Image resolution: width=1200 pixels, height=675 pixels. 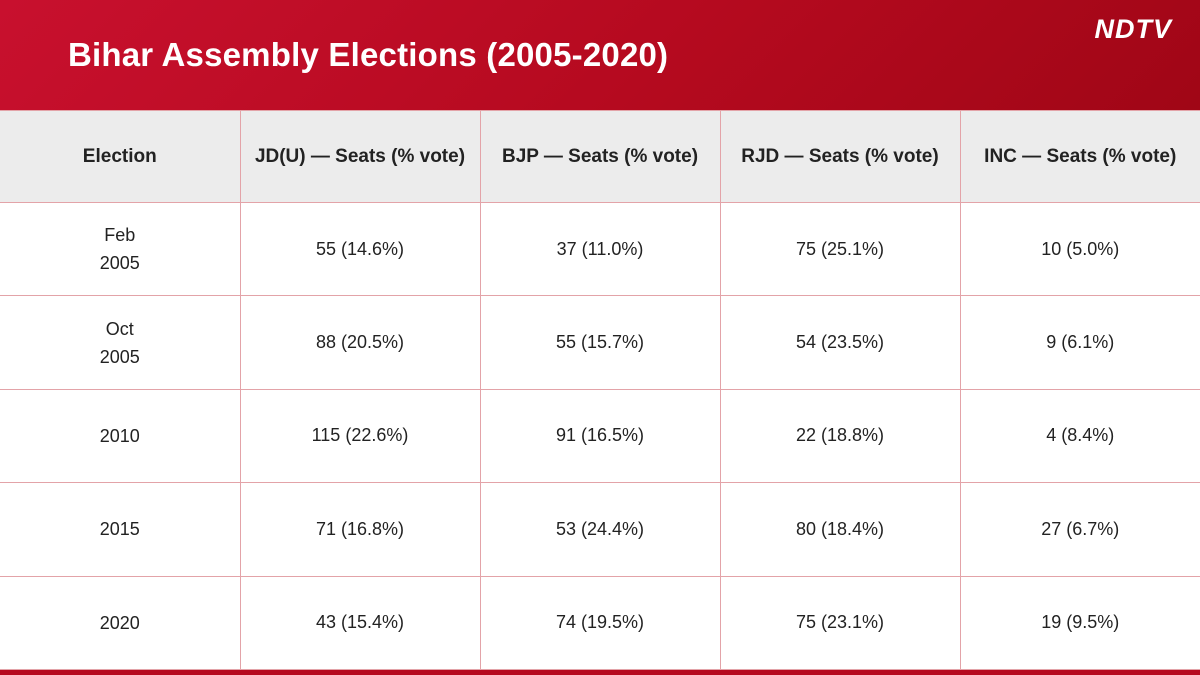 I want to click on bjp-cell: 53 (24.4%), so click(x=600, y=529).